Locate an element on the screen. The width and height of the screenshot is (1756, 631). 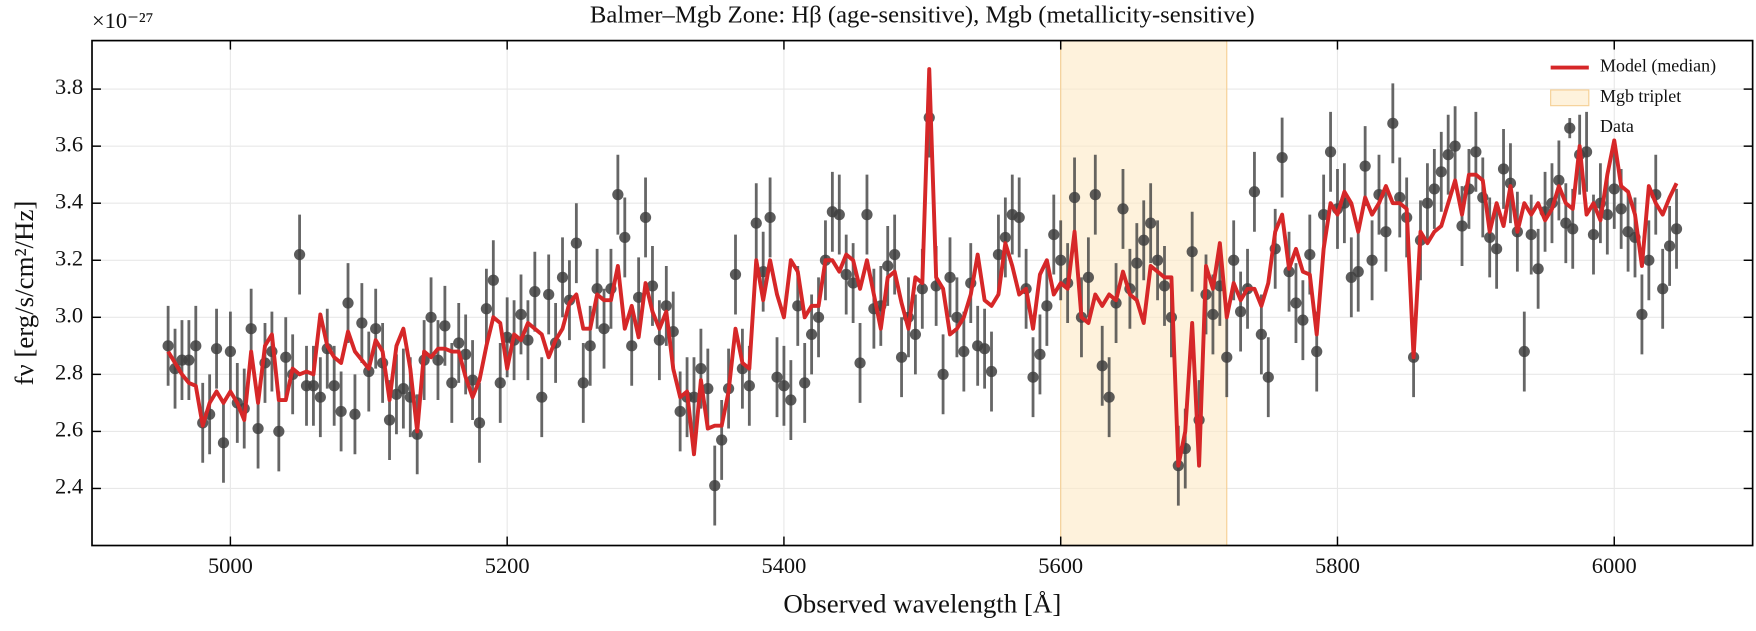
x-tick-label: 5600 is located at coordinates (1060, 565).